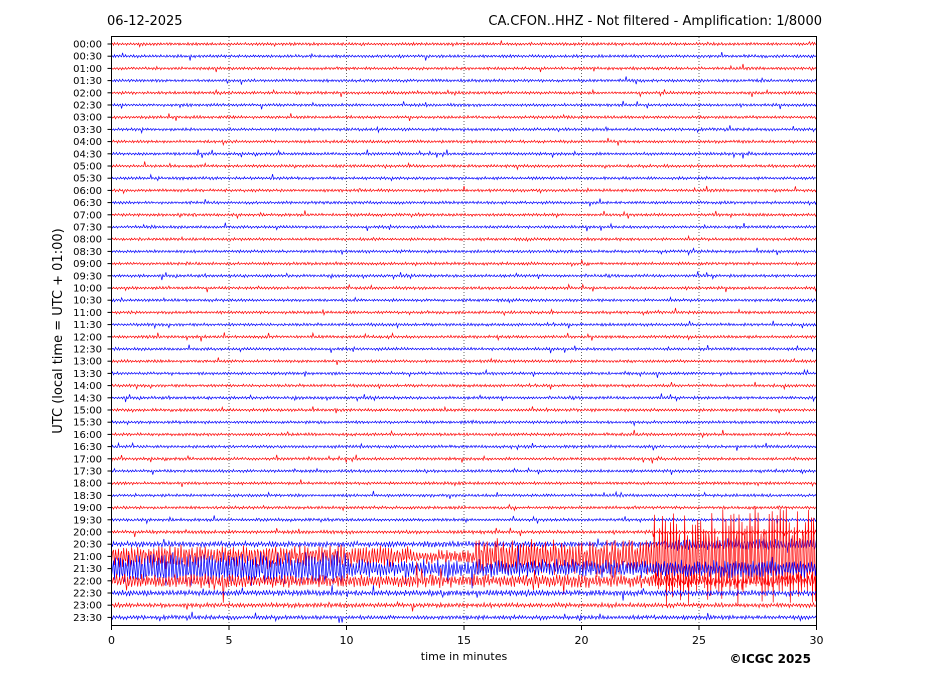 This screenshot has height=696, width=927. What do you see at coordinates (87, 215) in the screenshot?
I see `y-tick-label: 07:00` at bounding box center [87, 215].